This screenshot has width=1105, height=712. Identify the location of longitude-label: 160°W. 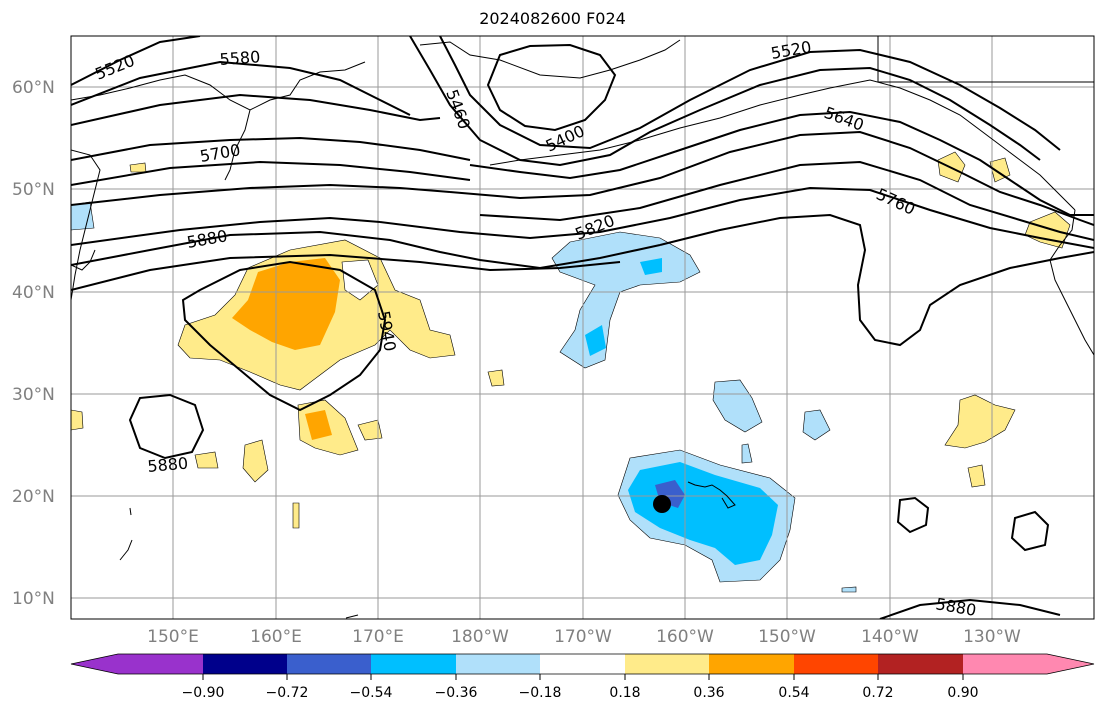
(685, 637).